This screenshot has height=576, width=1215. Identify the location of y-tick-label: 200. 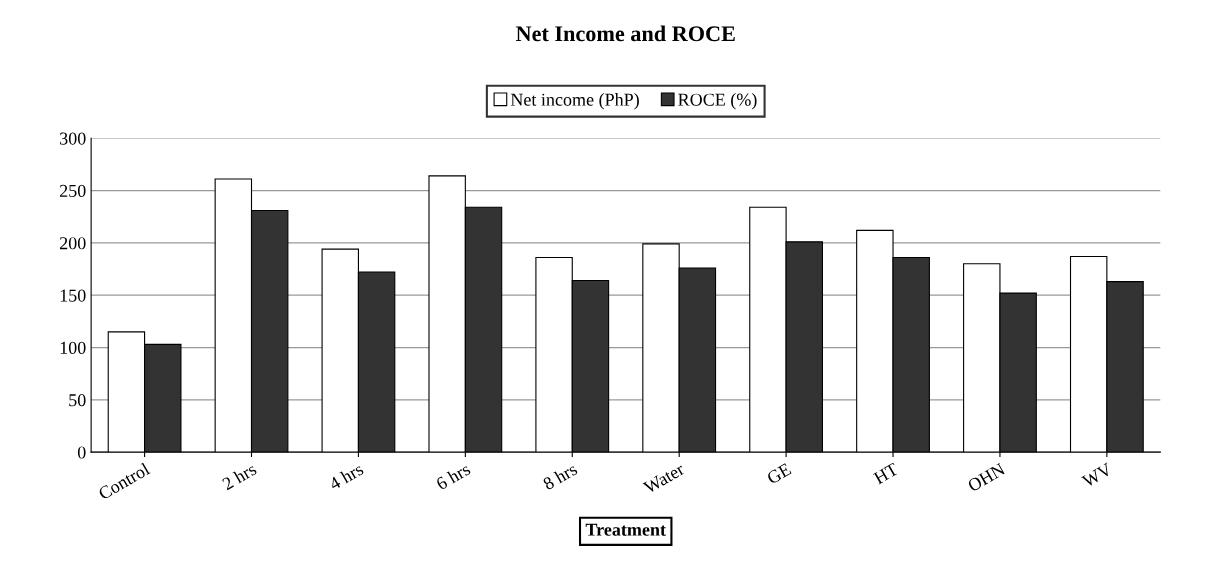
(72, 243).